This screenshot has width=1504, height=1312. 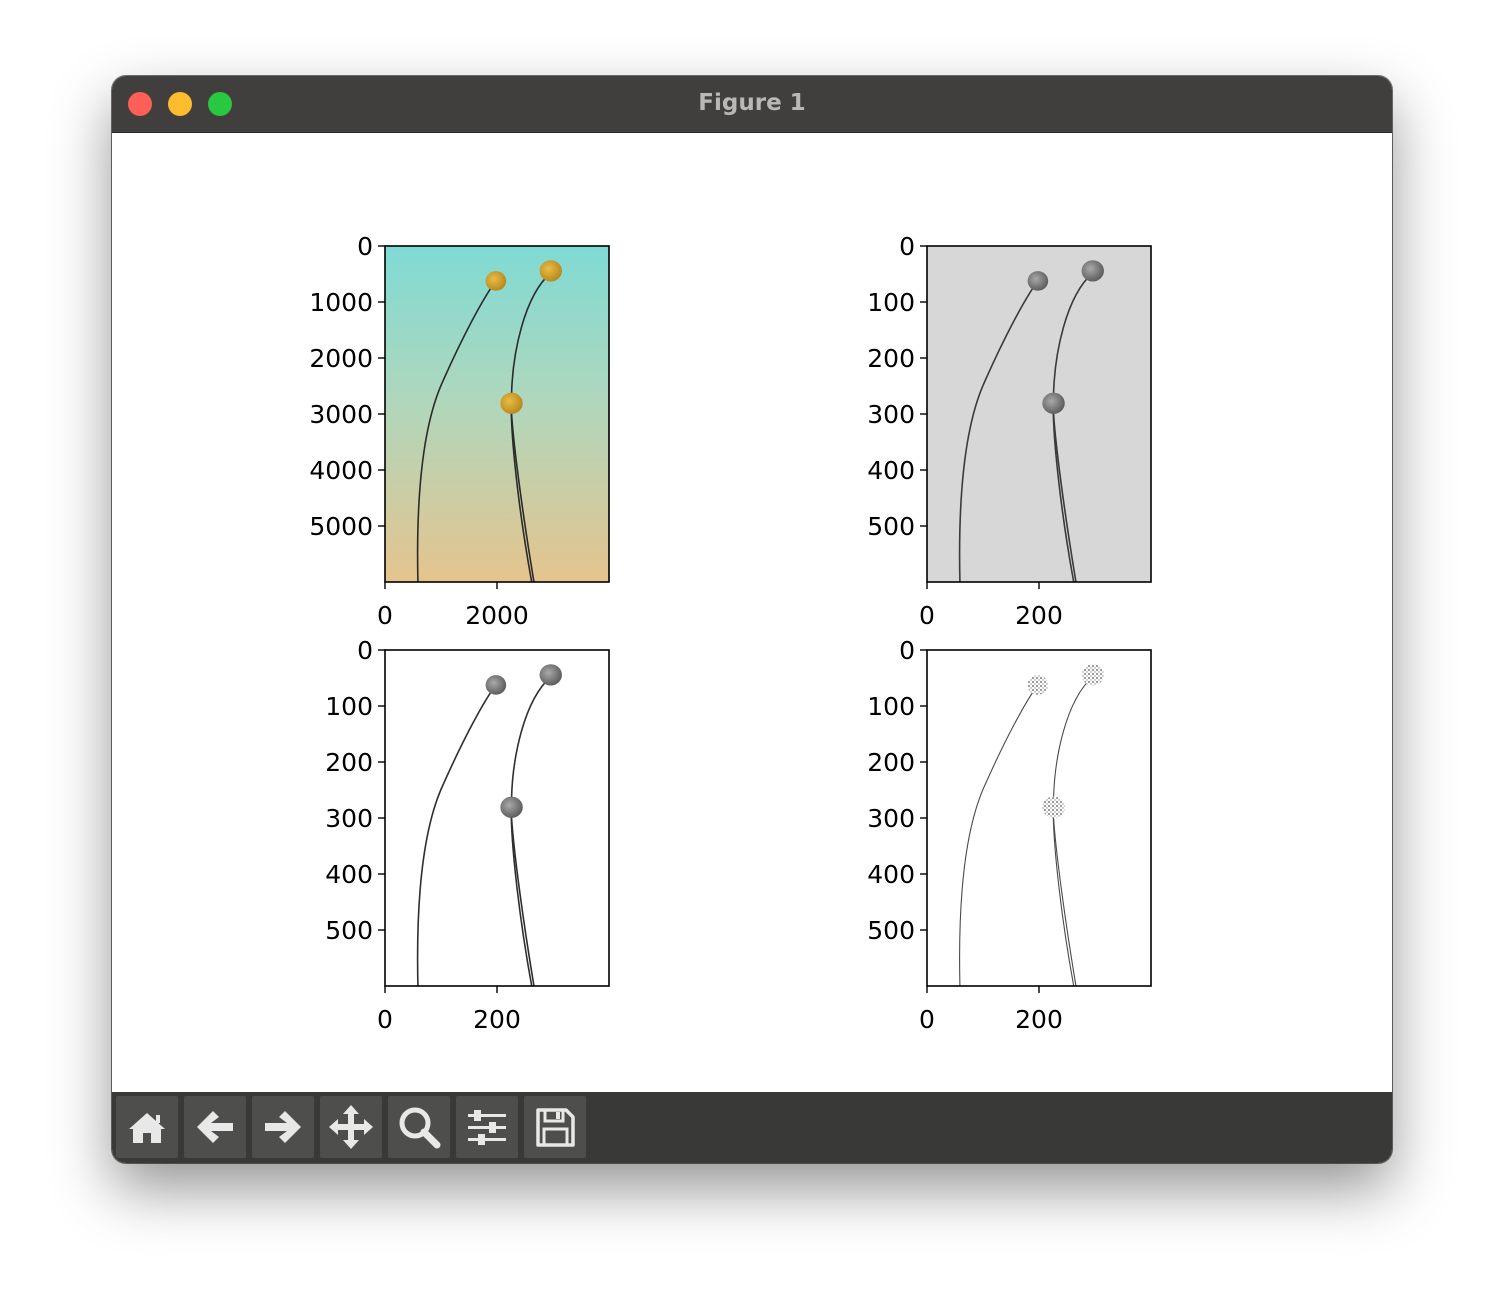 I want to click on magnifier-icon, so click(x=420, y=1128).